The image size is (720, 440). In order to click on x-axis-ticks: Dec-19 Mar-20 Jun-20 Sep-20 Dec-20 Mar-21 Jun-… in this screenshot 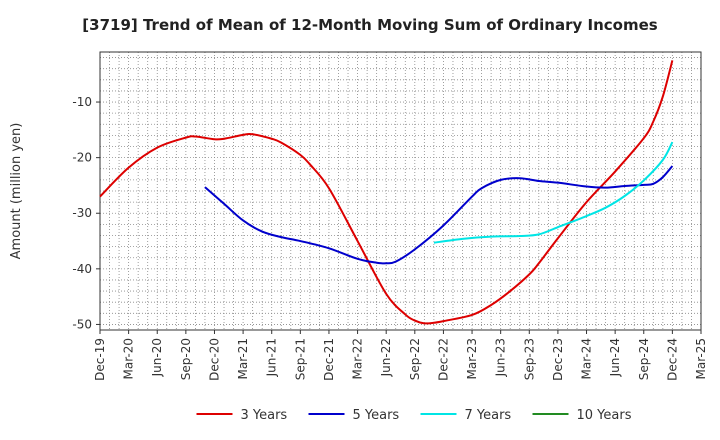, I will do `click(400, 355)`.